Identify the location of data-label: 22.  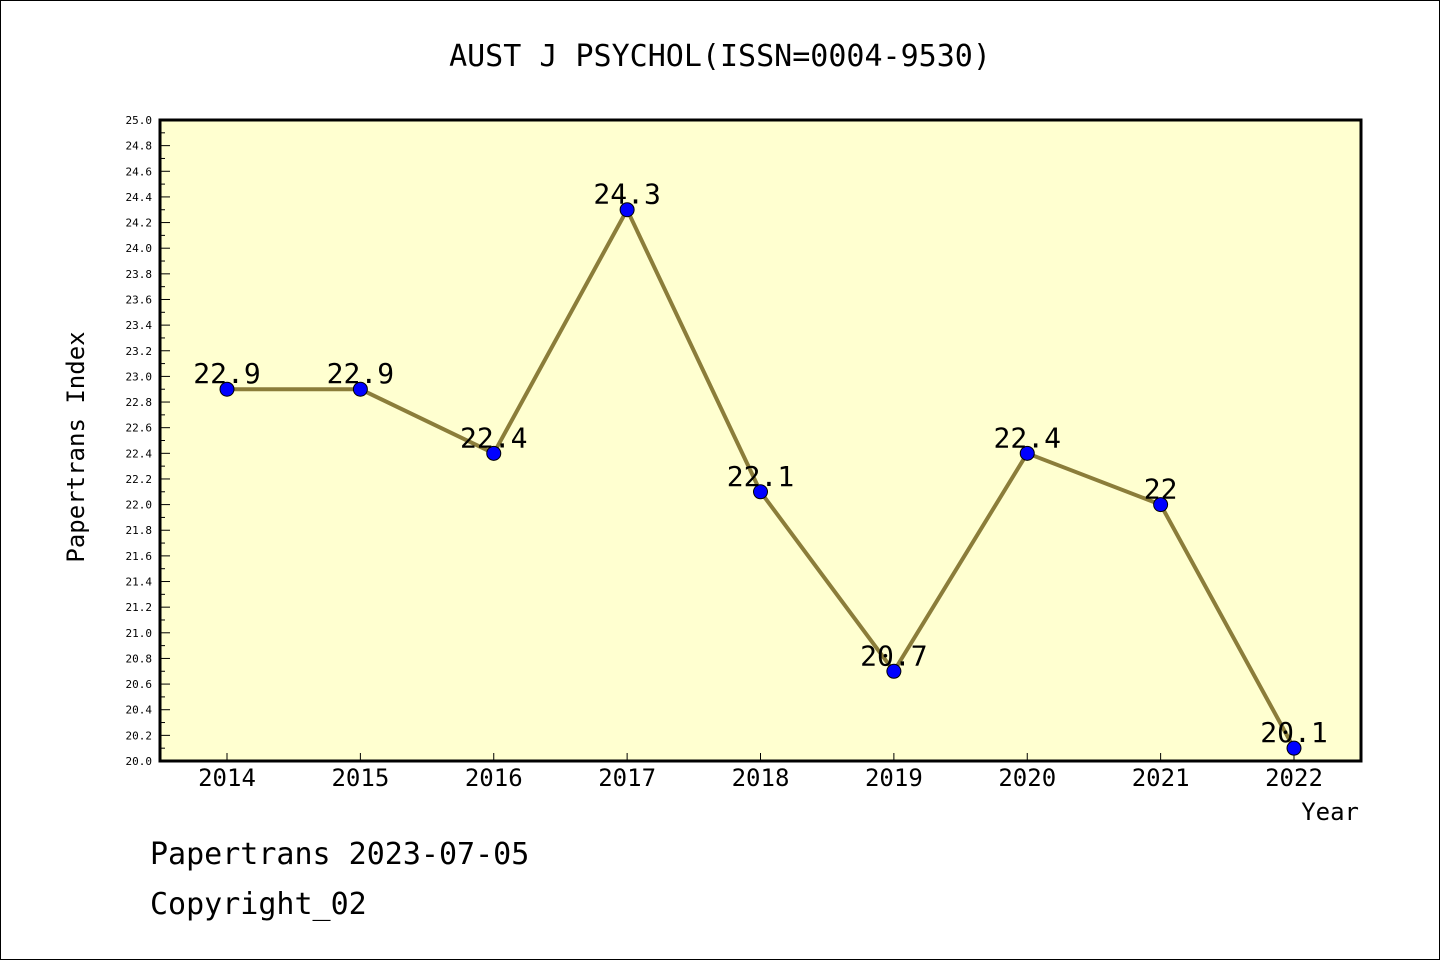
(1161, 489).